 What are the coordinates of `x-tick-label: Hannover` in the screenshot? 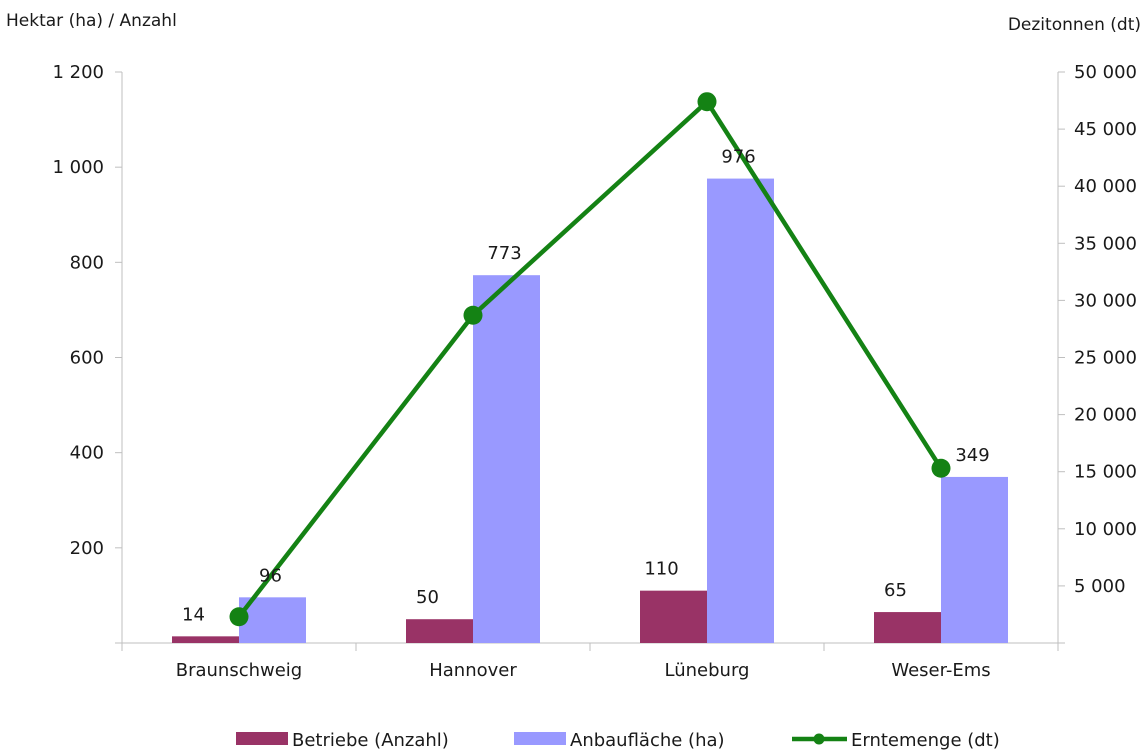 It's located at (473, 670).